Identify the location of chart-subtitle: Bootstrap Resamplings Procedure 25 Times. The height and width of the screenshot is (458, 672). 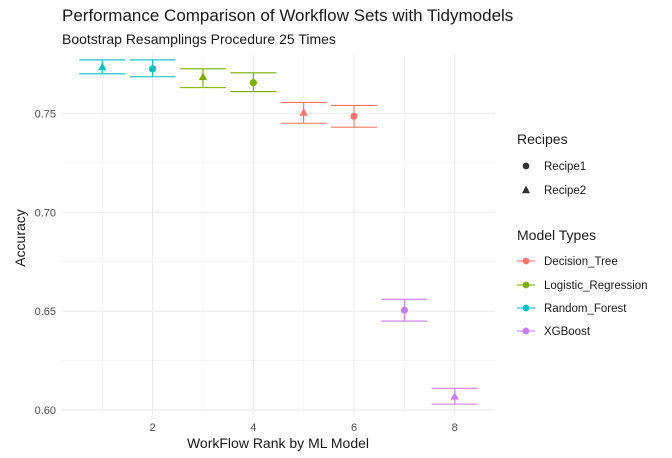
(199, 39).